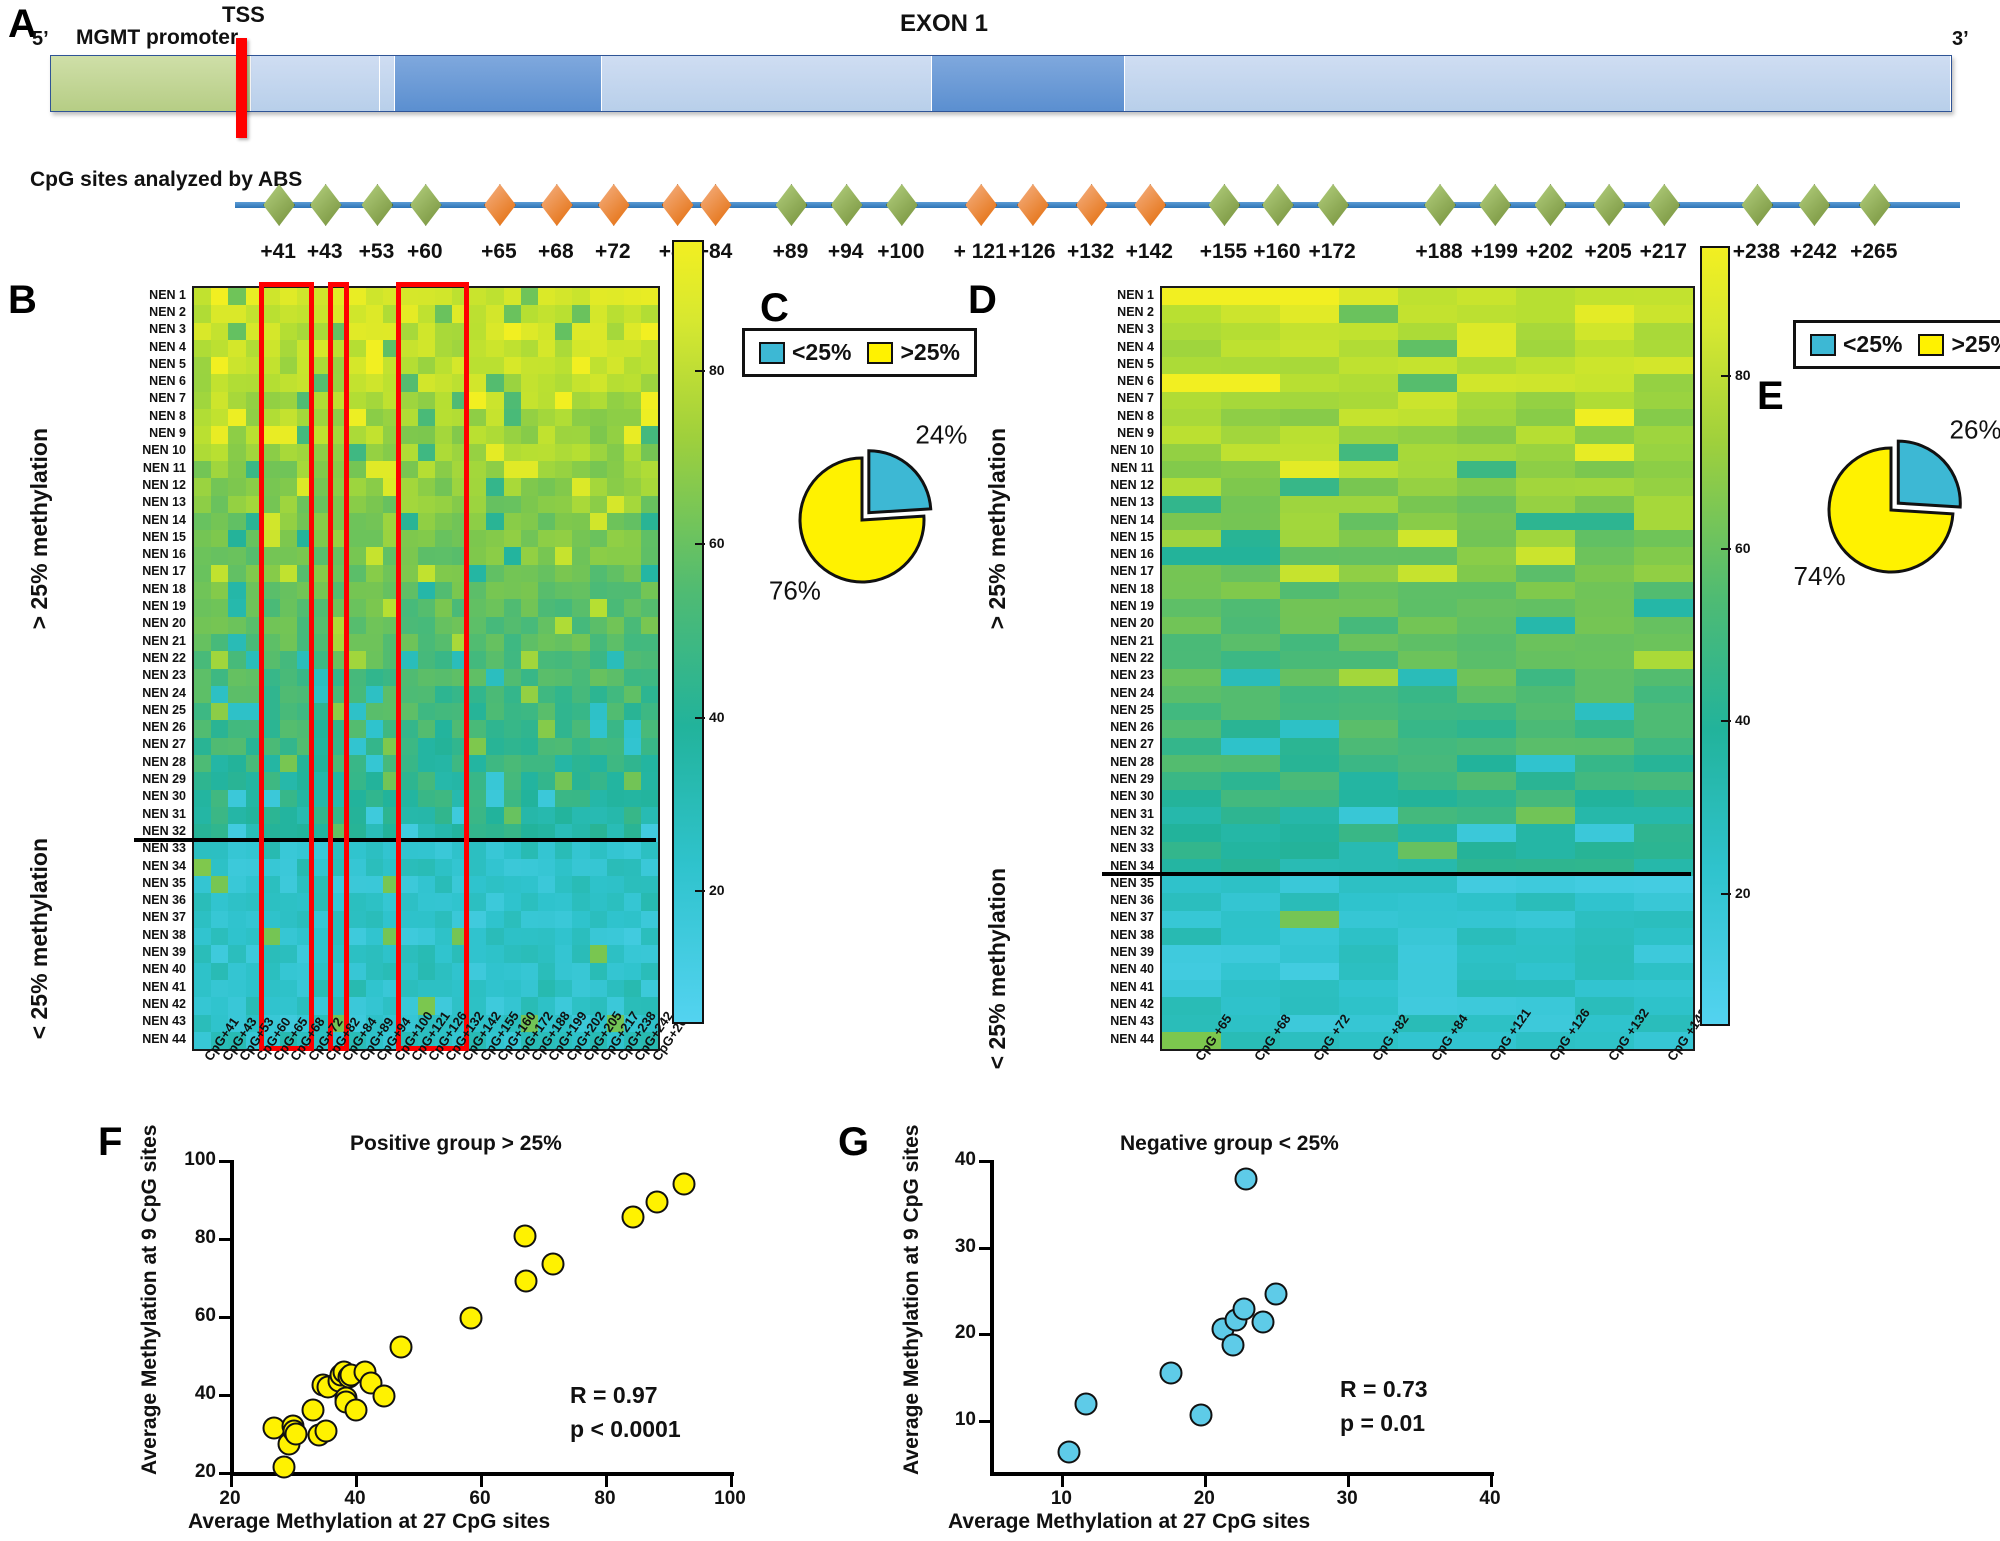 This screenshot has width=2000, height=1541. Describe the element at coordinates (730, 1498) in the screenshot. I see `x-tick-label: 100` at that location.